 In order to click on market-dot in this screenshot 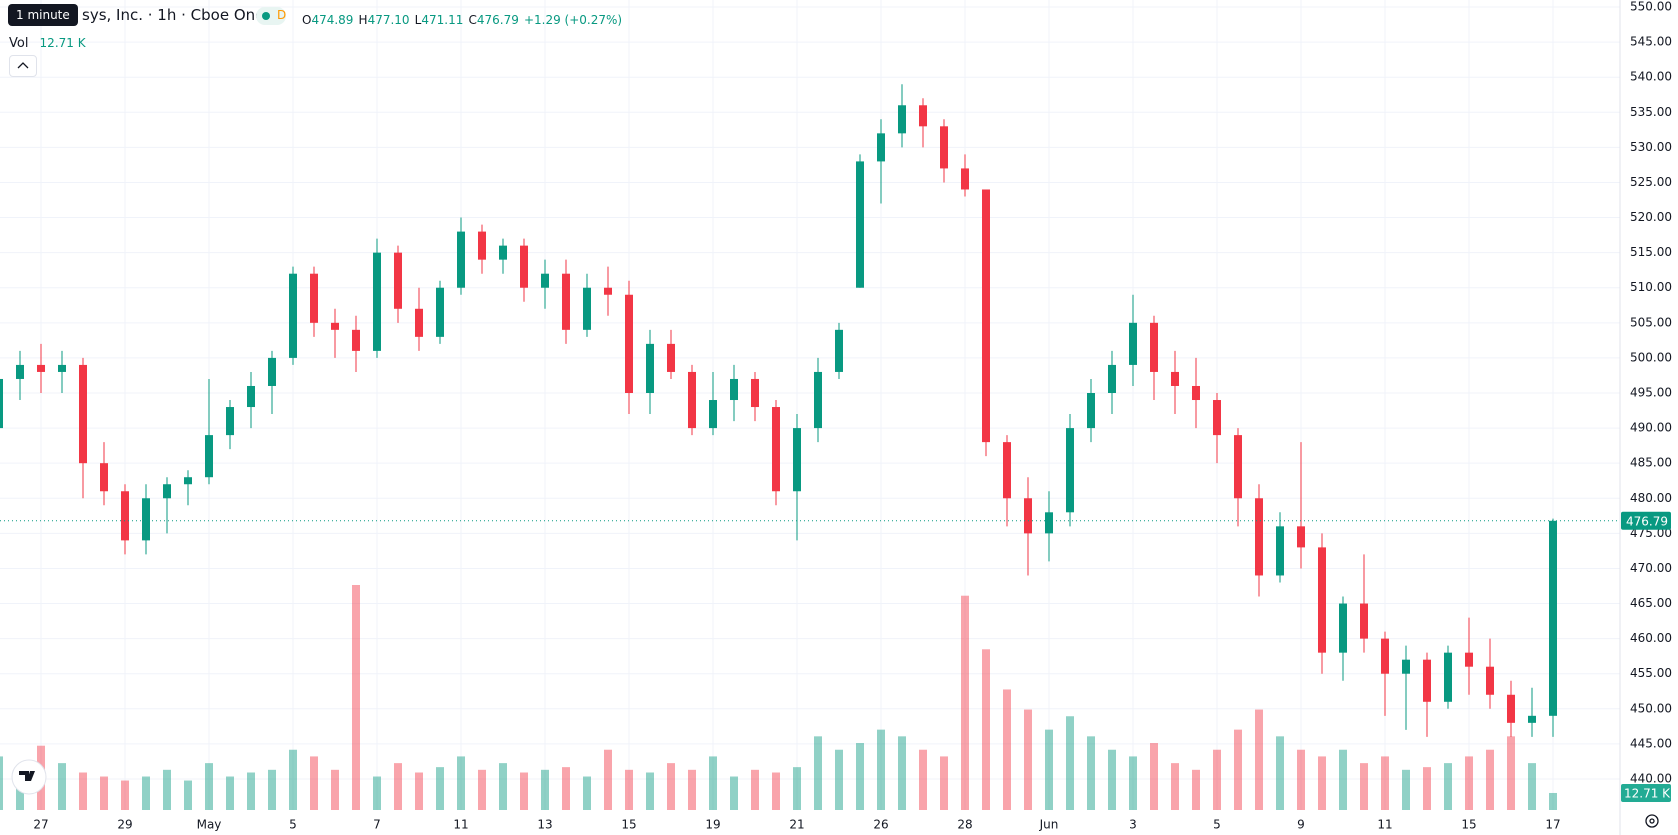, I will do `click(266, 16)`.